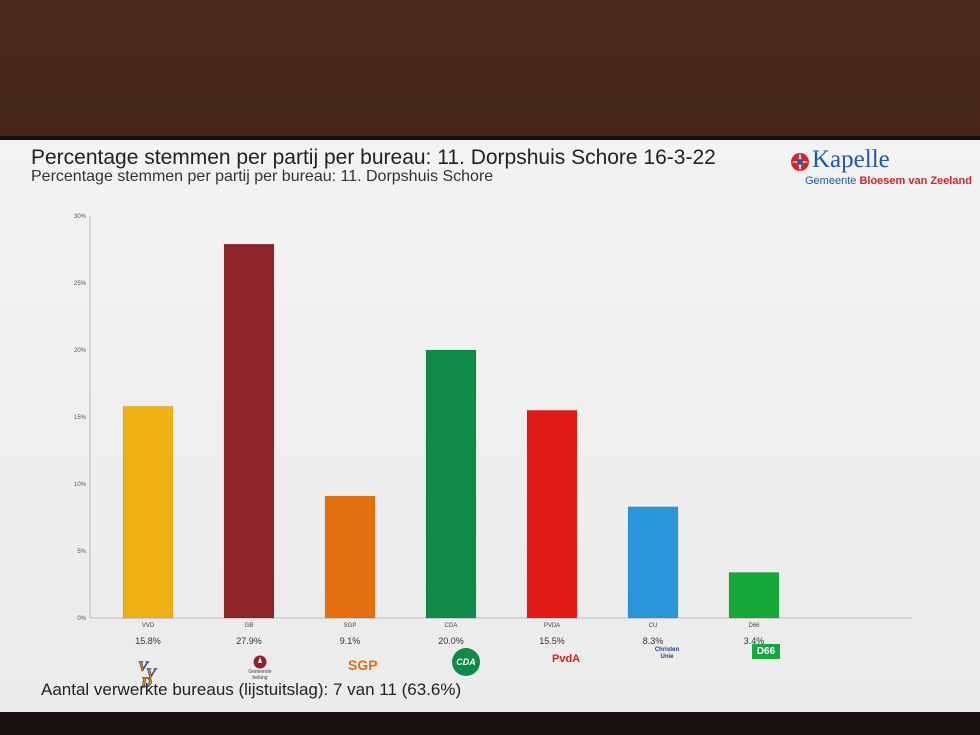 The height and width of the screenshot is (735, 980). I want to click on d66-logo: D66, so click(766, 651).